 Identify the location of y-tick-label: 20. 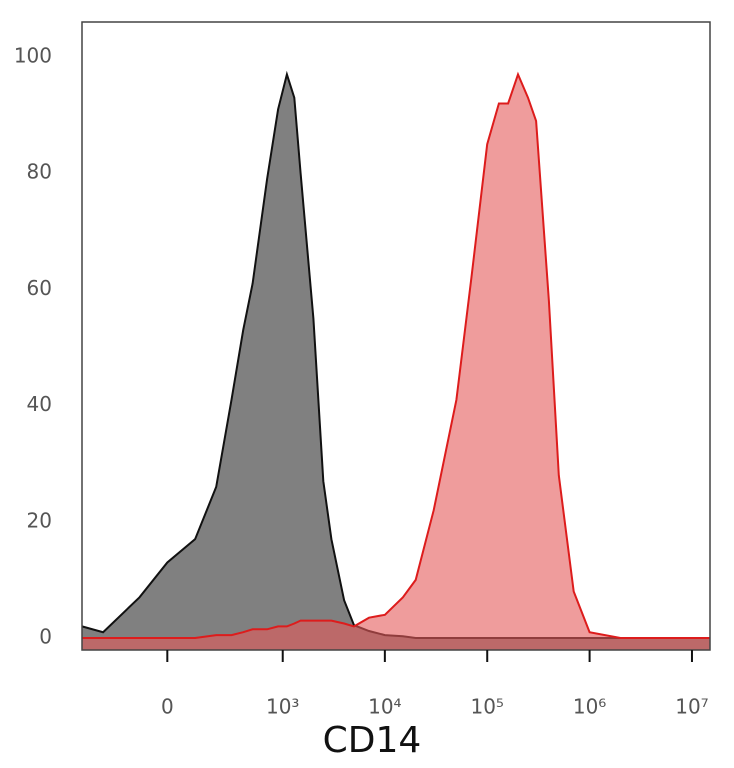
(39, 520).